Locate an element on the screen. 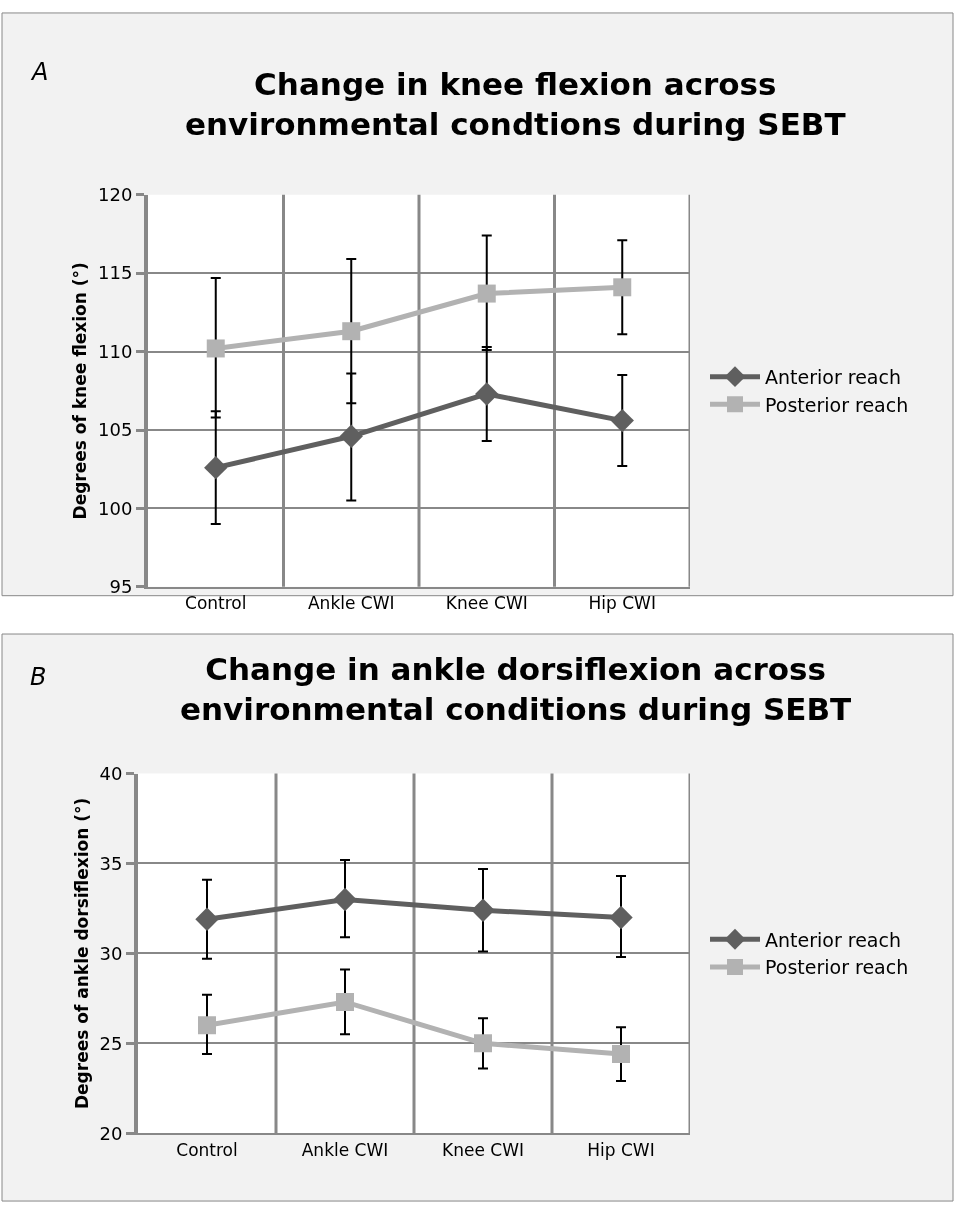 The image size is (955, 1213). y-tick-label: 105 is located at coordinates (115, 430).